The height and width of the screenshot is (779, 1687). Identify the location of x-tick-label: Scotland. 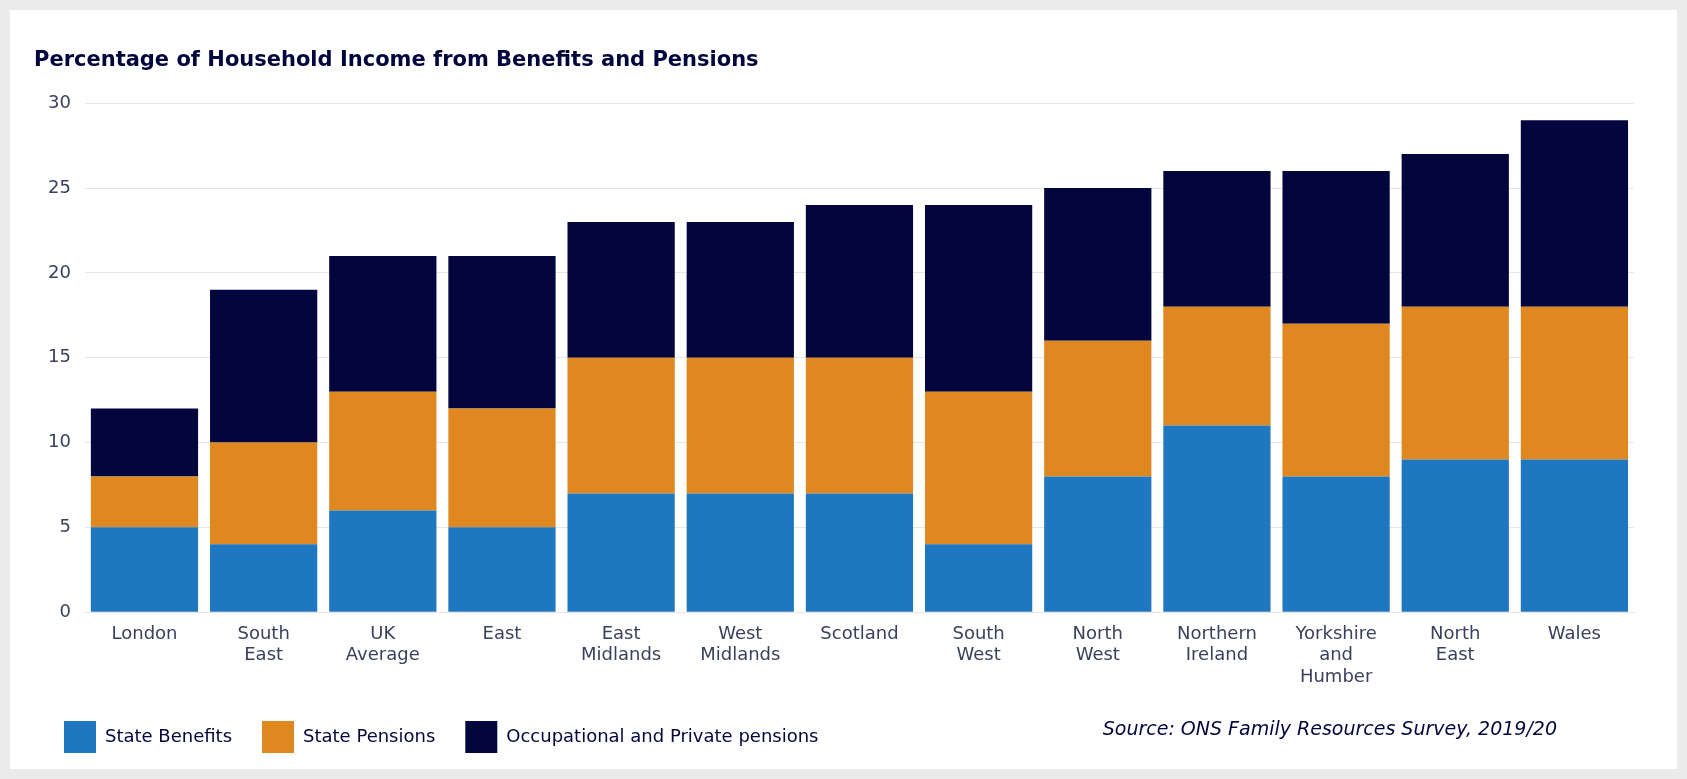
(859, 632).